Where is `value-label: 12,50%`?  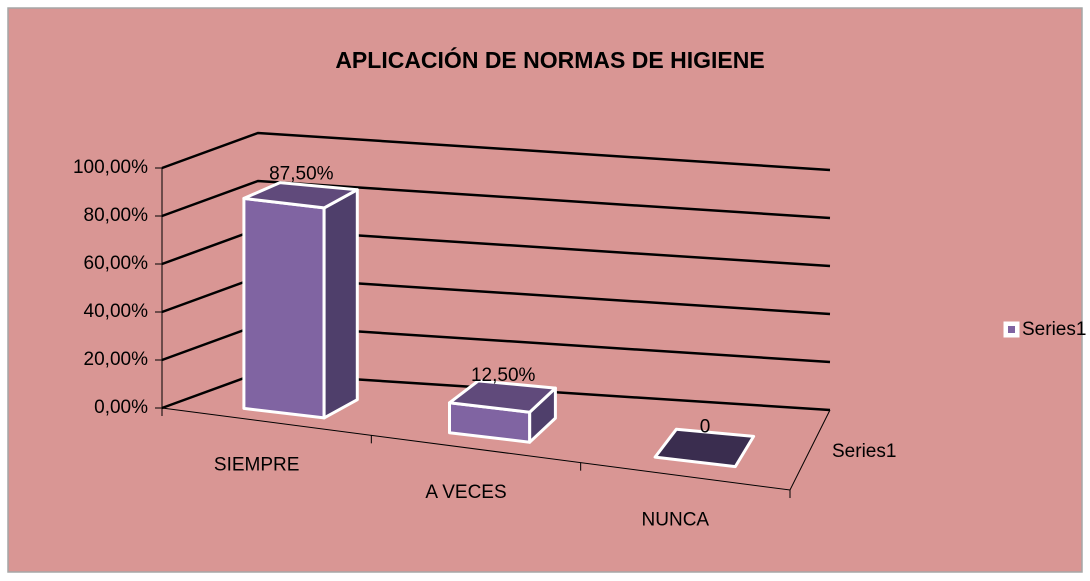
value-label: 12,50% is located at coordinates (503, 375).